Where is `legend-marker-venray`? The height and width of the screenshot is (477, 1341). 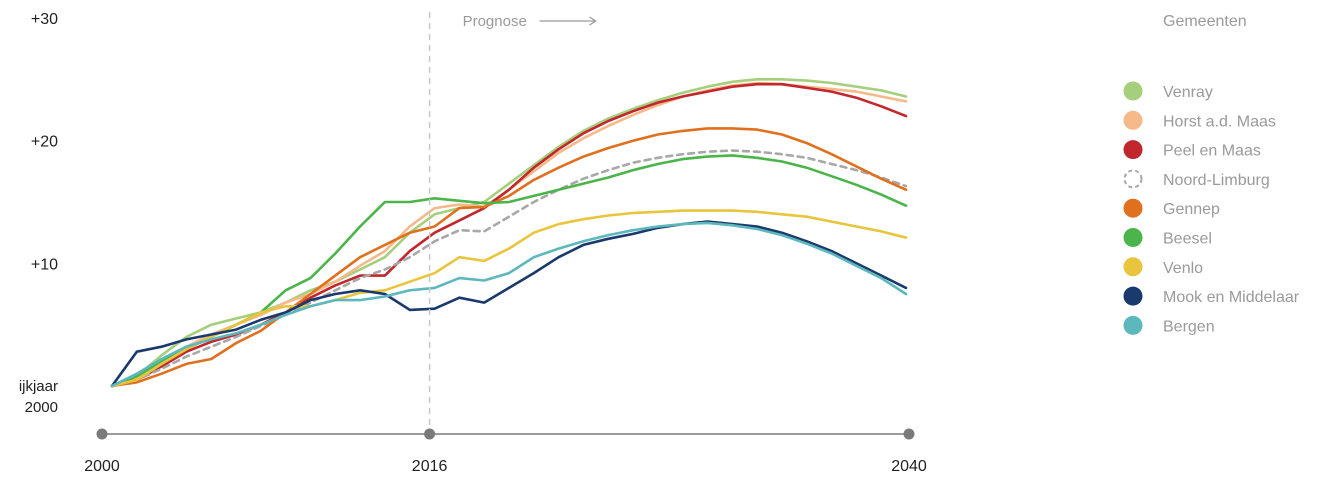 legend-marker-venray is located at coordinates (1133, 91).